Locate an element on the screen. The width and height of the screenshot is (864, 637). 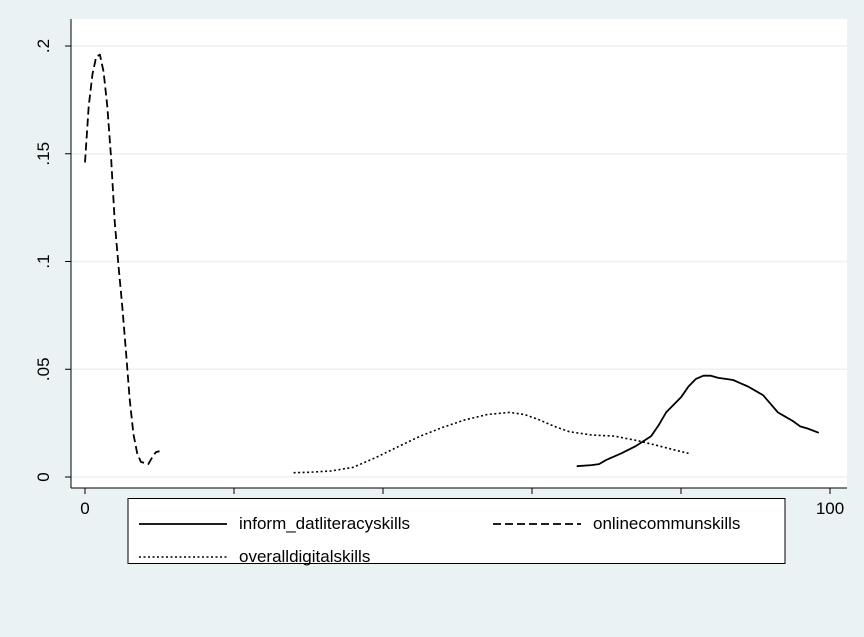
x-tick-label-0: 0 is located at coordinates (84, 508).